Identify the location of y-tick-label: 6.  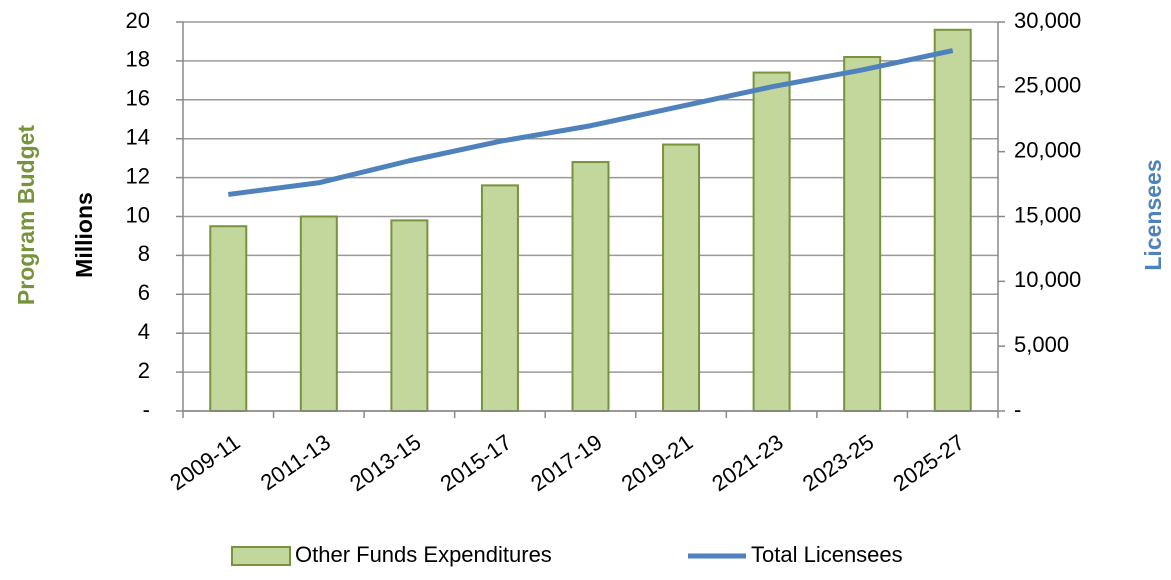
(144, 292).